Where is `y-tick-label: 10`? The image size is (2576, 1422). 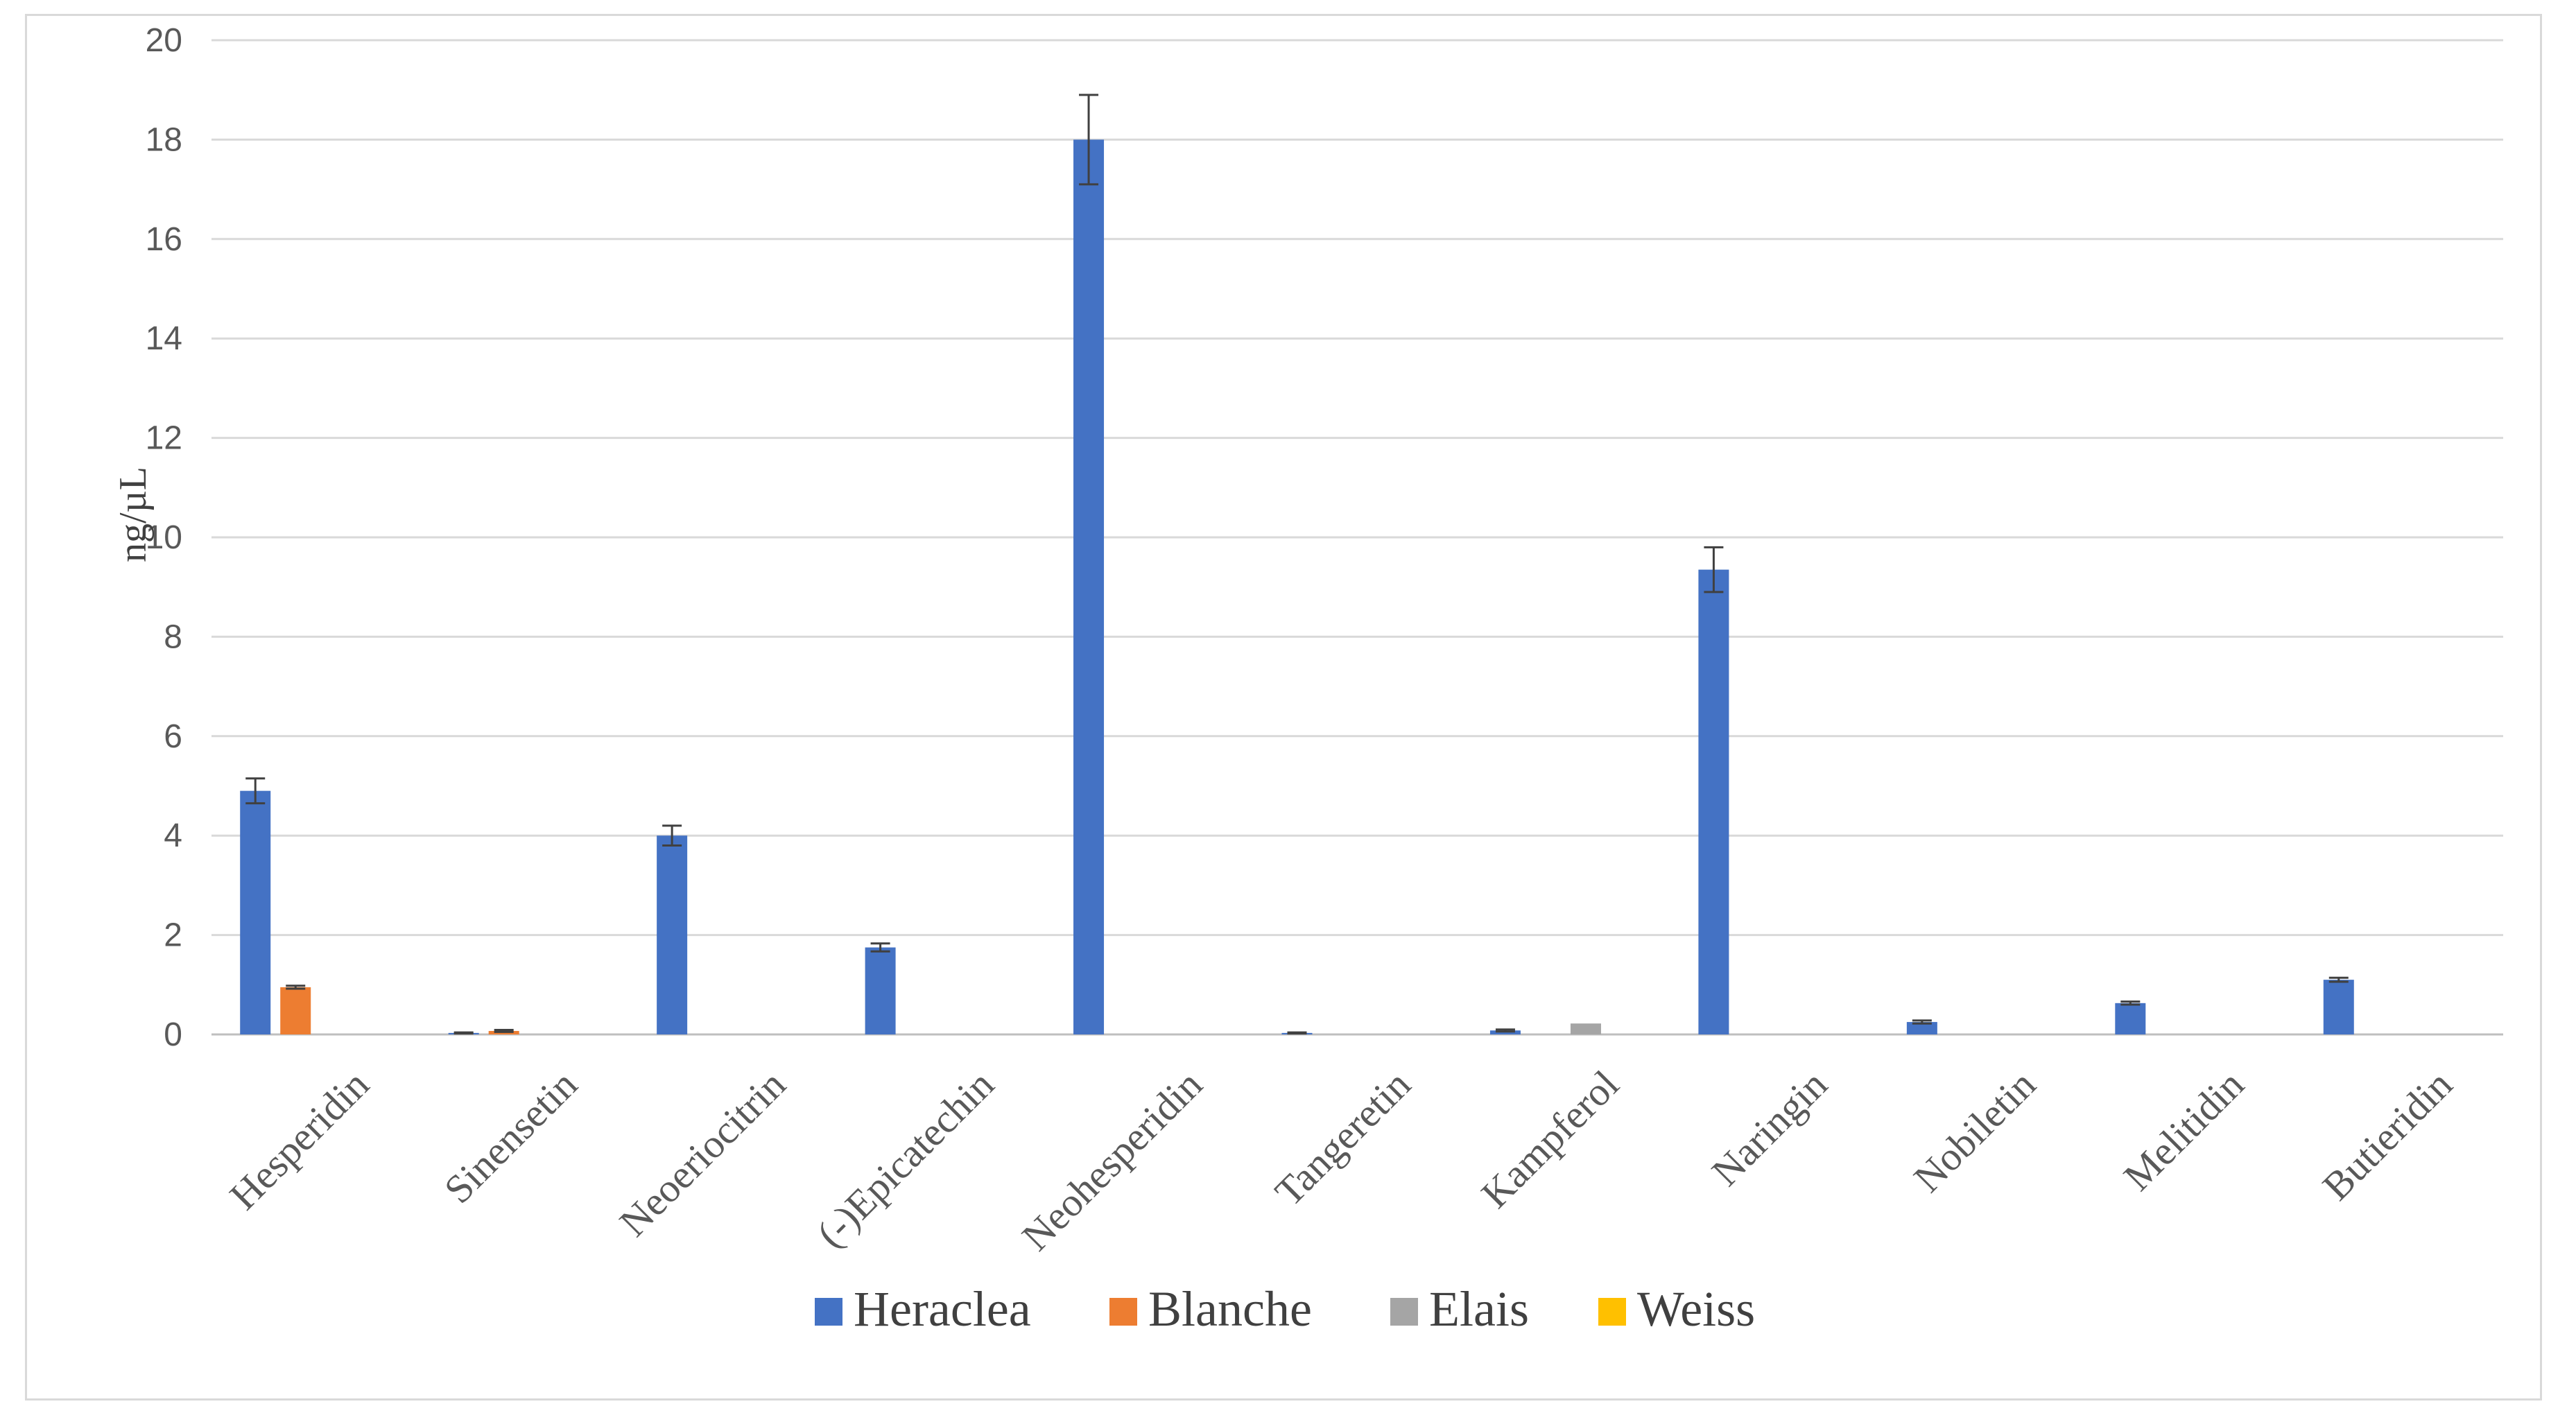
y-tick-label: 10 is located at coordinates (164, 537).